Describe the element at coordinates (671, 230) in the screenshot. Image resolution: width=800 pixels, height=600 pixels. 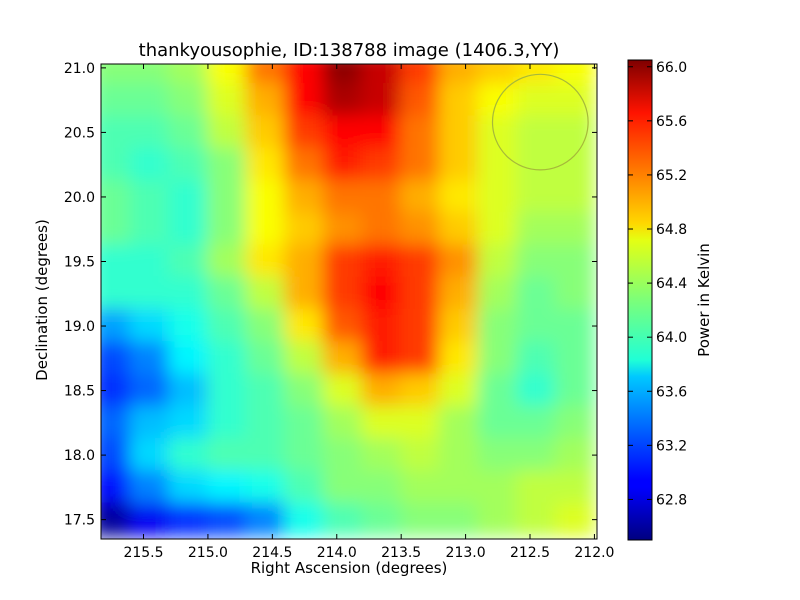
I see `colorbar-tick-label: 64.8` at that location.